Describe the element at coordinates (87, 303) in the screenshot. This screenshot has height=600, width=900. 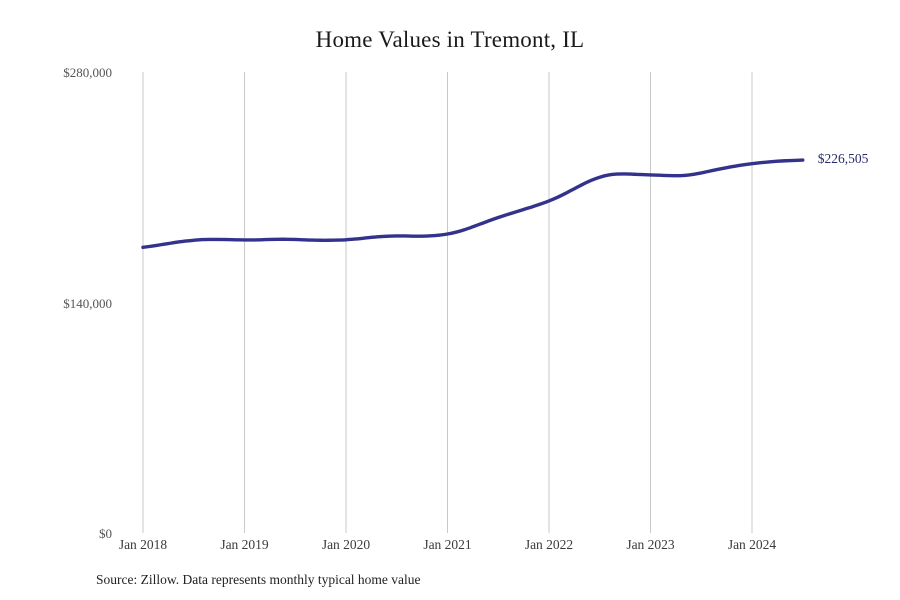
I see `y-tick-label-140000: $140,000` at that location.